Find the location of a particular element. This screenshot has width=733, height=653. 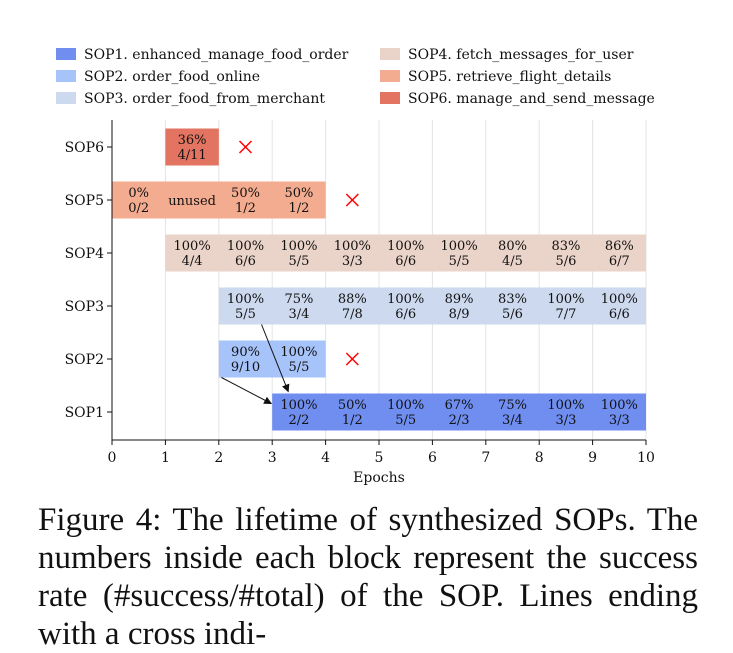

bar-sop2 is located at coordinates (272, 359).